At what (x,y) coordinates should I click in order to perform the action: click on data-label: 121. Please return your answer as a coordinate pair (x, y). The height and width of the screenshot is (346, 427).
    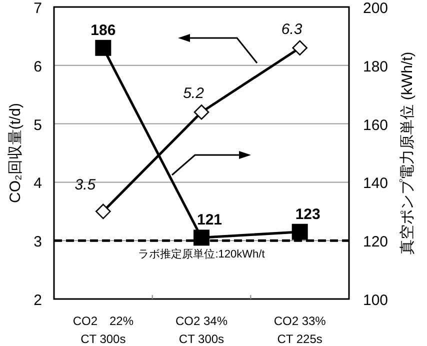
    Looking at the image, I should click on (209, 220).